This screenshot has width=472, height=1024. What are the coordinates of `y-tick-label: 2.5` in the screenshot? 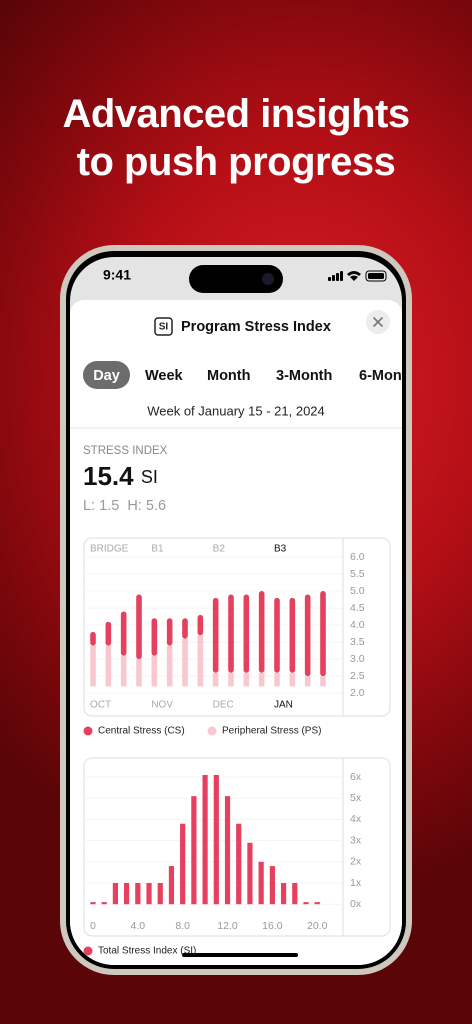 It's located at (357, 676).